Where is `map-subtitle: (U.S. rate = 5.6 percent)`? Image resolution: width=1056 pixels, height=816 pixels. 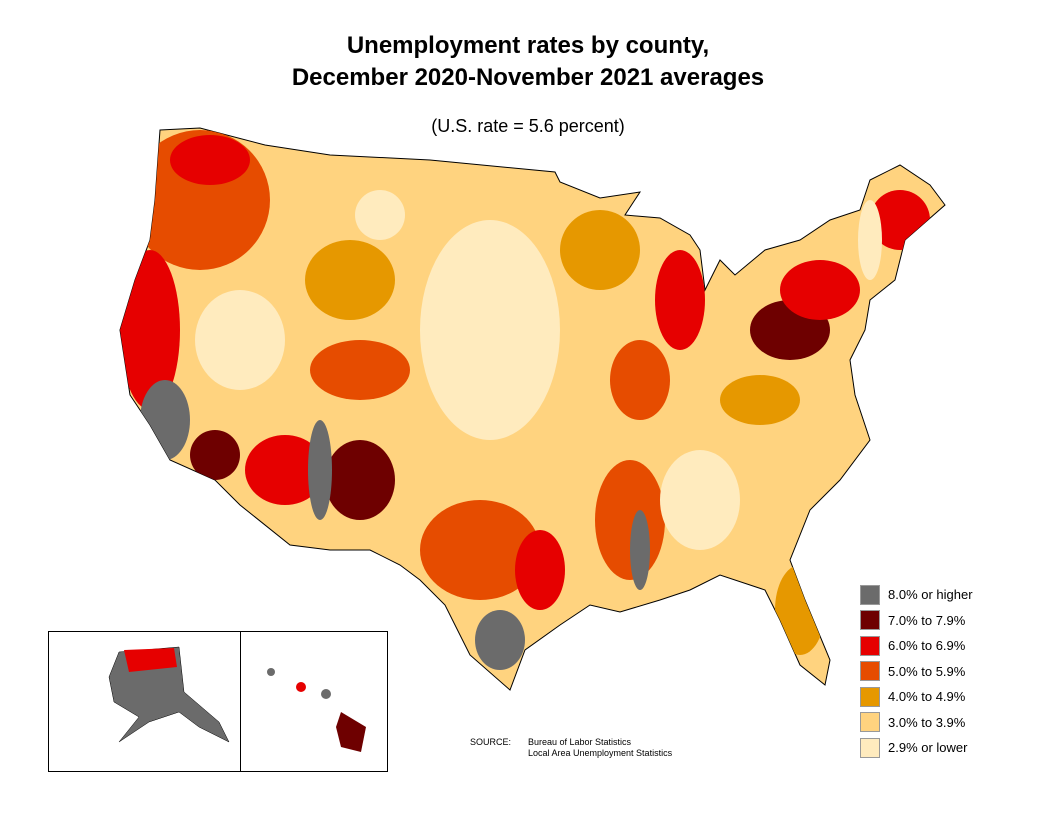
map-subtitle: (U.S. rate = 5.6 percent) is located at coordinates (528, 126).